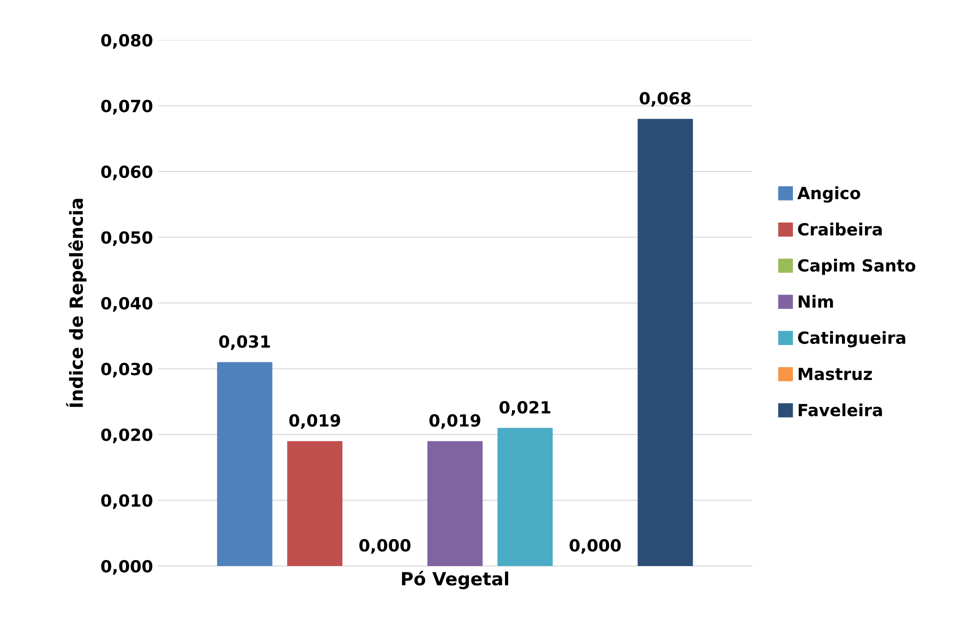 The height and width of the screenshot is (624, 957). I want to click on y-tick-label: 0,080, so click(126, 41).